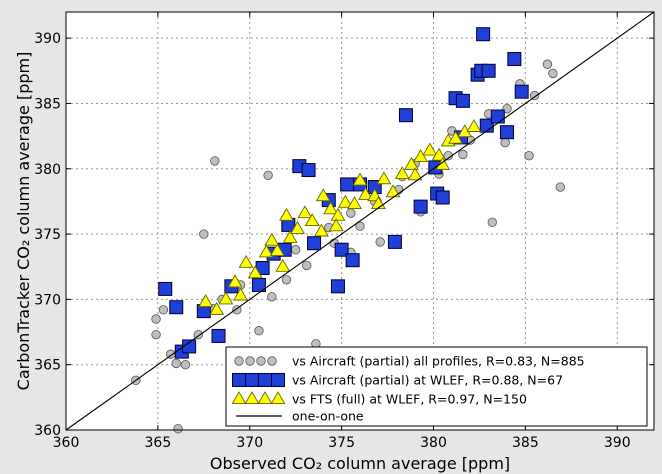  What do you see at coordinates (23, 221) in the screenshot?
I see `y-axis-label: CarbonTracker CO₂ column average [ppm]` at bounding box center [23, 221].